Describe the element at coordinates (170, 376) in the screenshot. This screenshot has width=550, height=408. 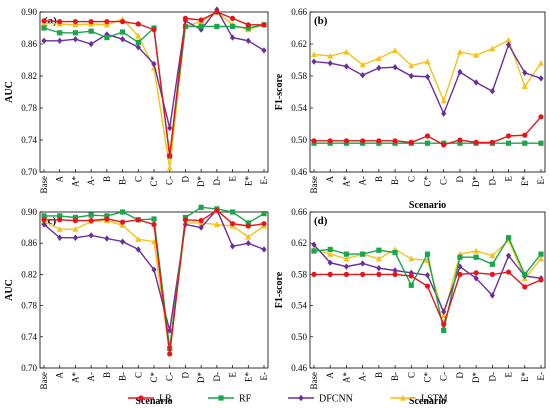
I see `x-tick-label: C-` at that location.